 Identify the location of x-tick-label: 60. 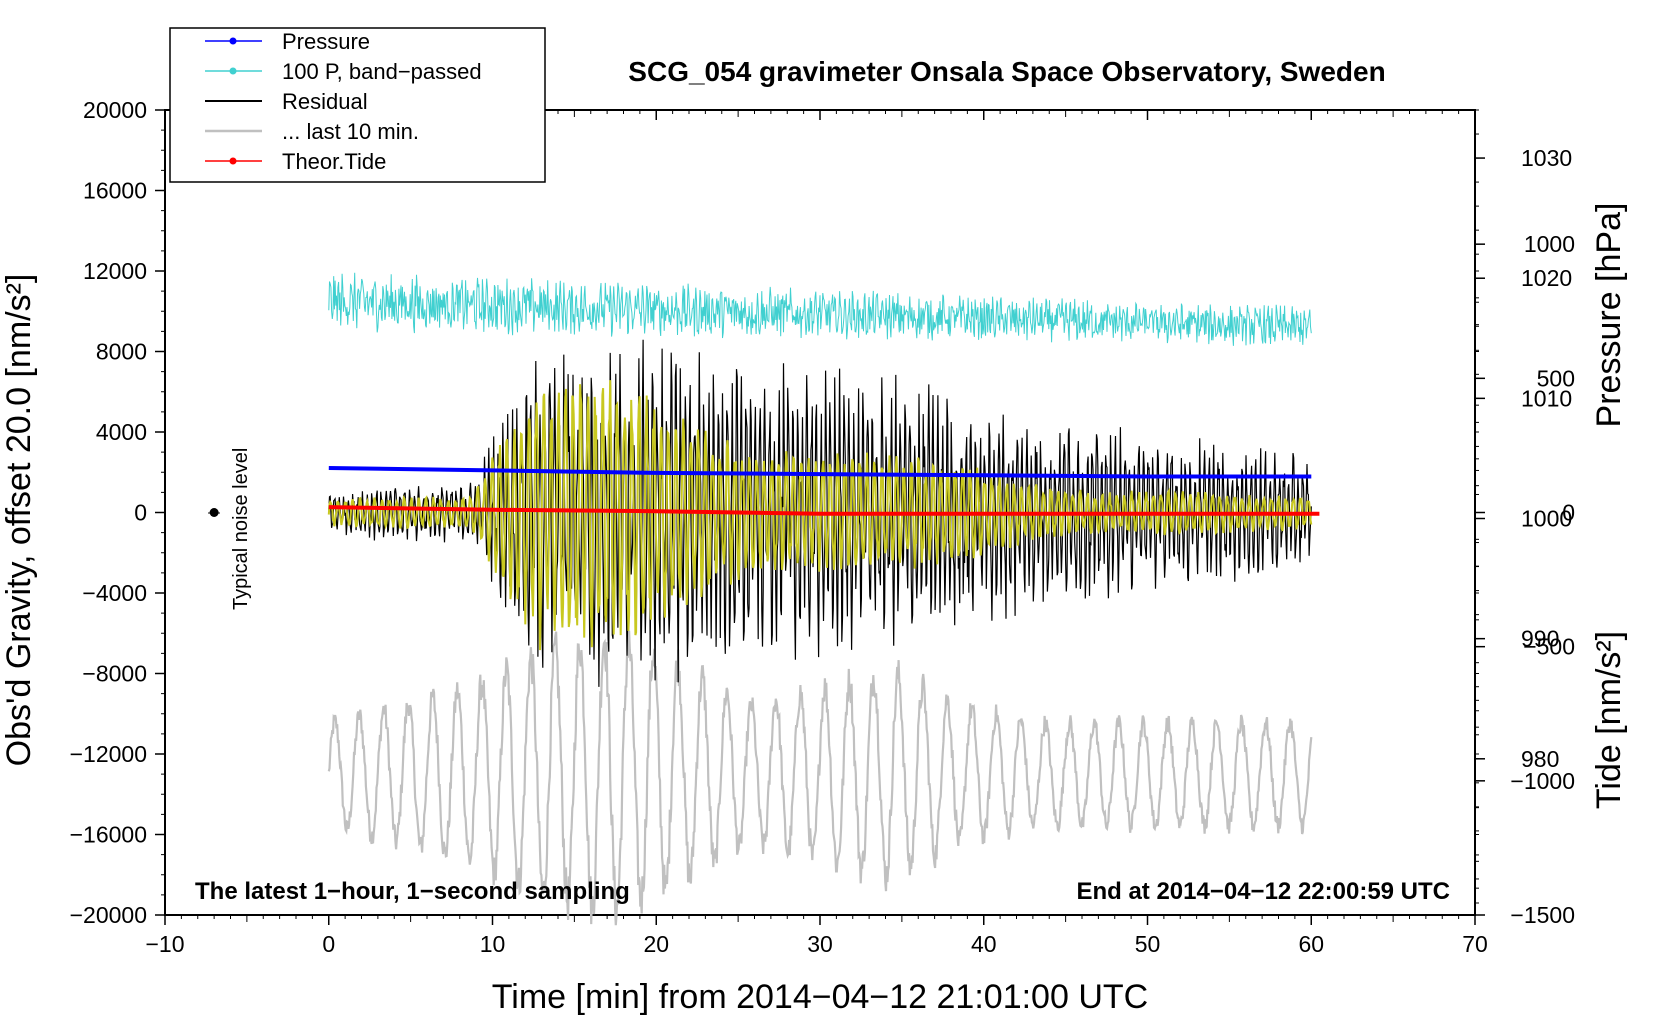
(1311, 944).